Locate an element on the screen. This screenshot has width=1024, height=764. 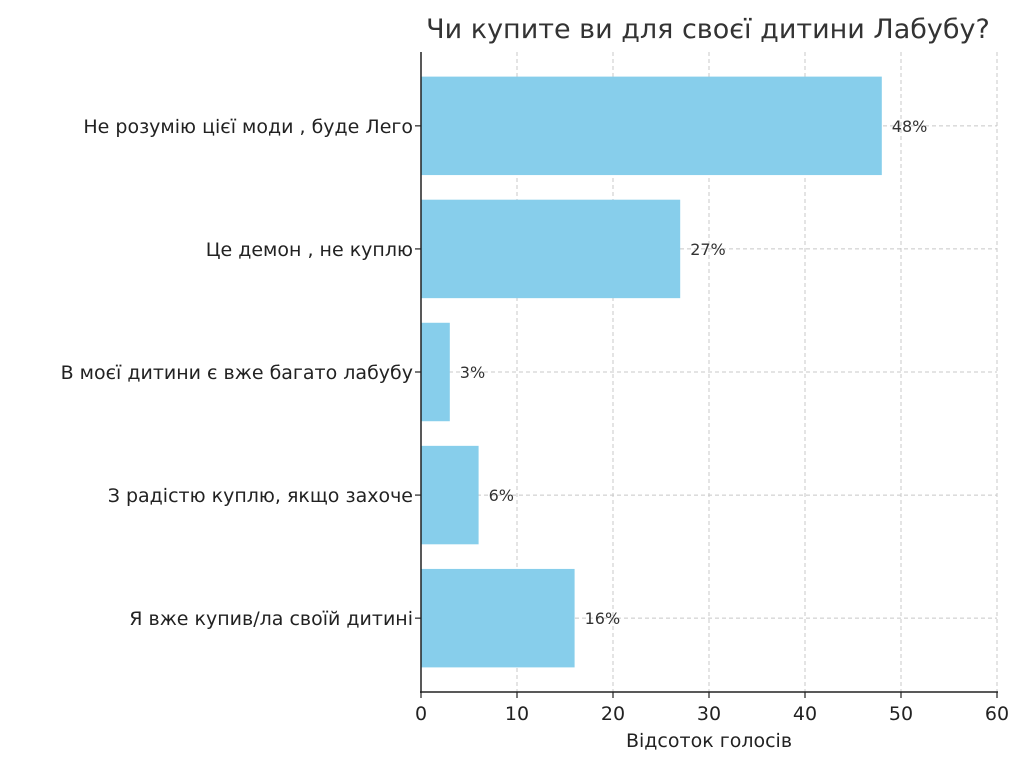
x-tick-labels: 0 10 20 30 40 50 60 is located at coordinates (712, 708).